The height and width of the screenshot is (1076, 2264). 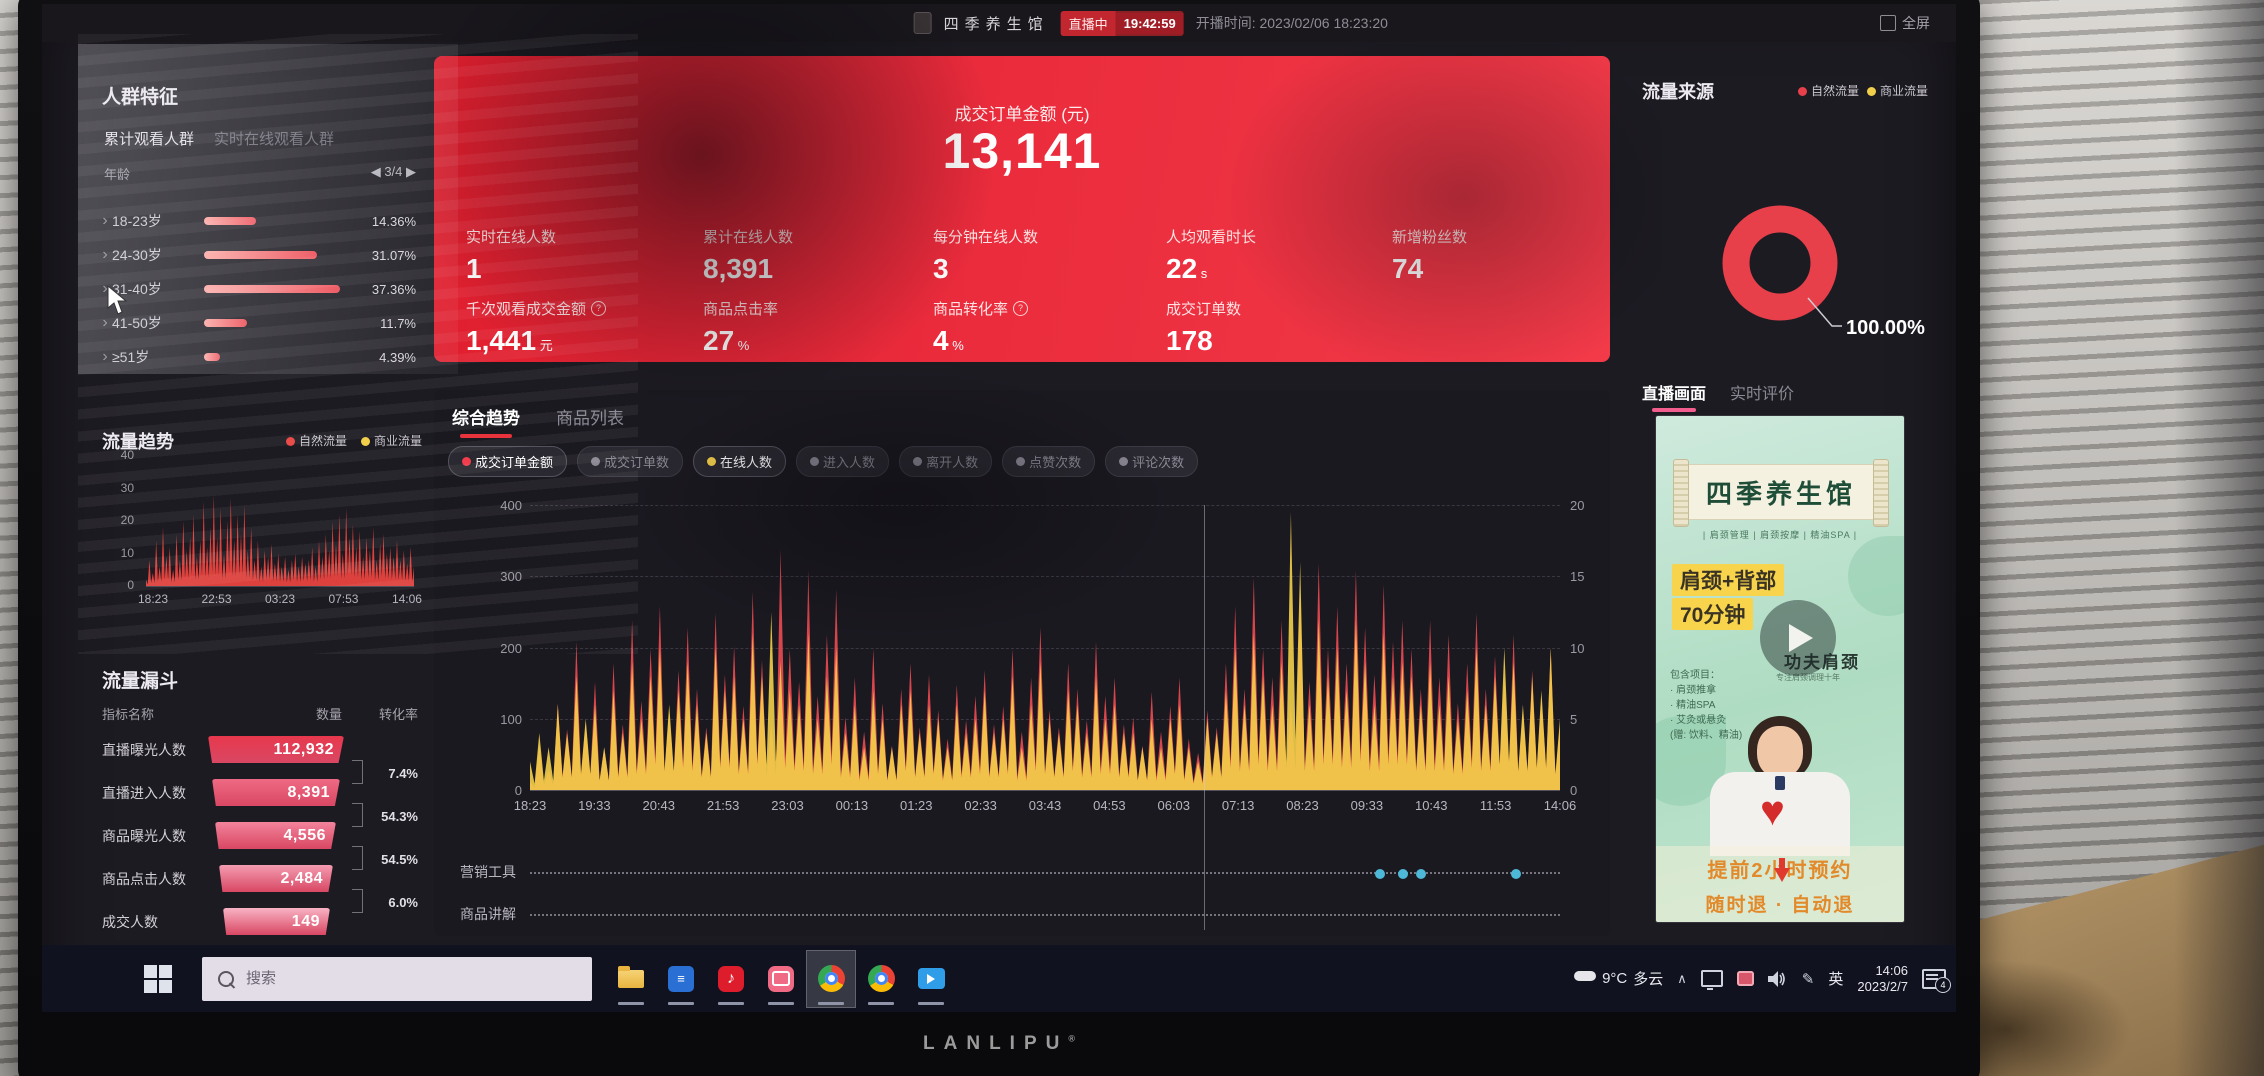 I want to click on pill-离开人数: 离开人数, so click(x=946, y=461).